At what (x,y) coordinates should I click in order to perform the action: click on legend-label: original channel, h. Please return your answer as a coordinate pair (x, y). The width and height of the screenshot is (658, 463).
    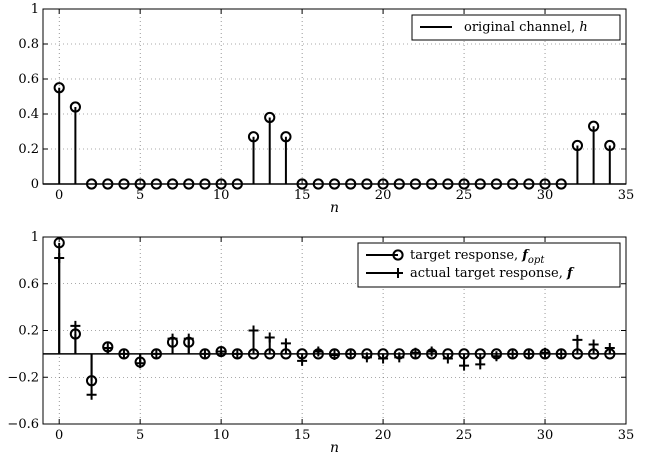
    Looking at the image, I should click on (526, 27).